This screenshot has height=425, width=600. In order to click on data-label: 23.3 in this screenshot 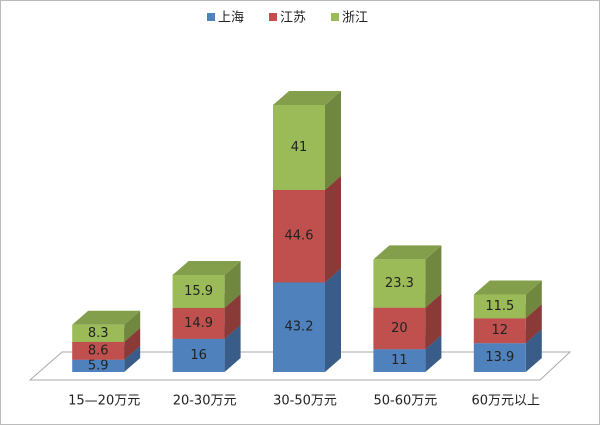, I will do `click(399, 283)`.